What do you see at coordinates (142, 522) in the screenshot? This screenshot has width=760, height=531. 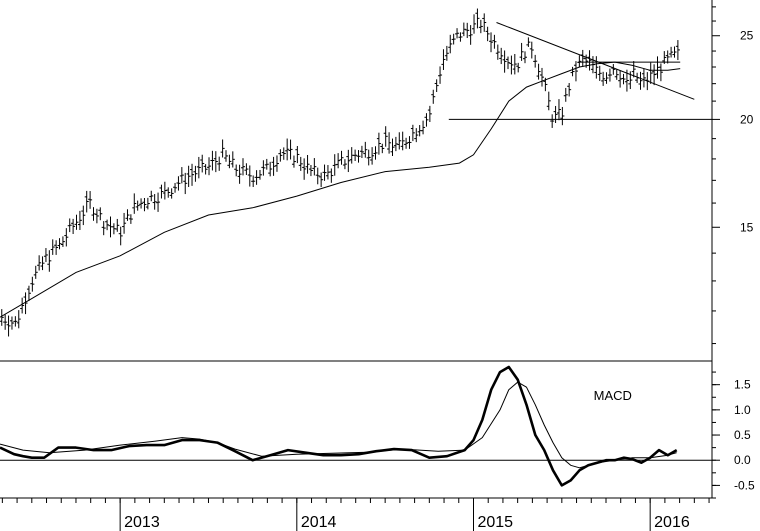 I see `x-tick-label: 2013` at bounding box center [142, 522].